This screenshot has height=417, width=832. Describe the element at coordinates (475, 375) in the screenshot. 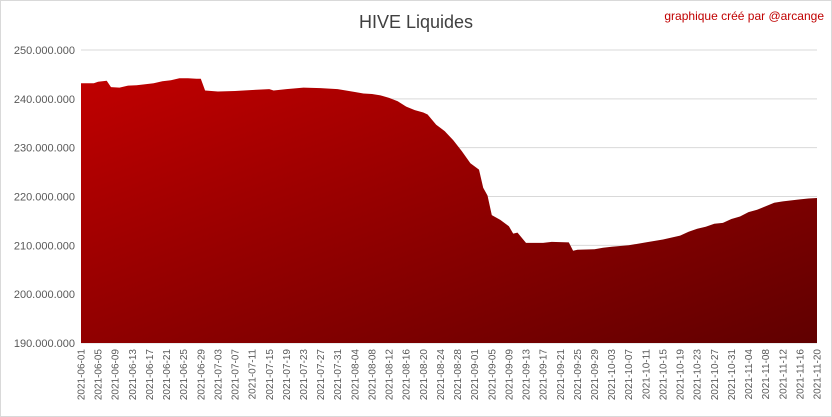

I see `x-tick-label: 2021-09-01` at that location.